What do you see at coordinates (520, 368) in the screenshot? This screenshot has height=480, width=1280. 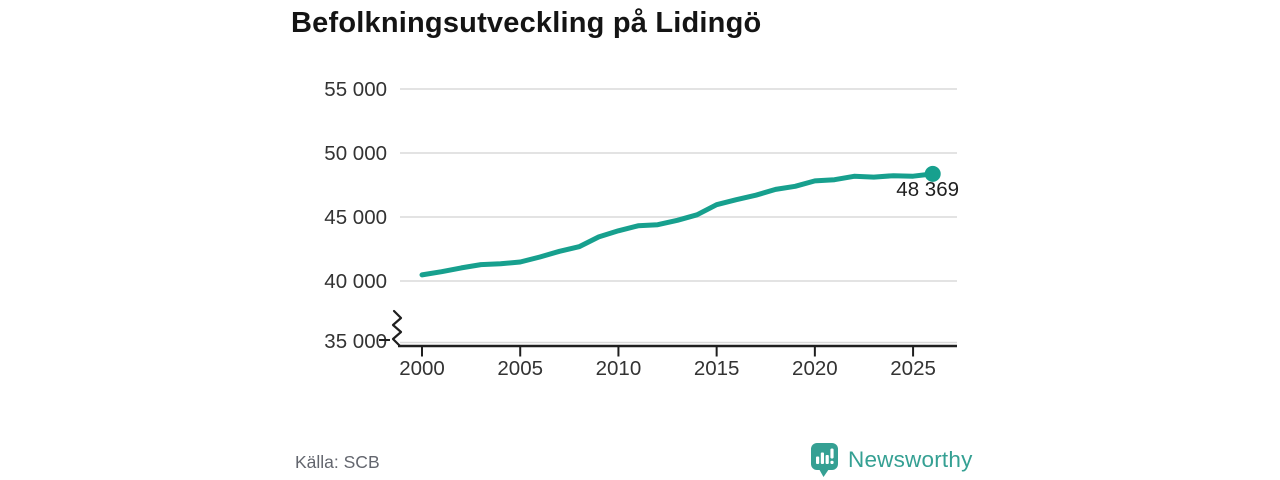 I see `x-axis-tick-label: 2005` at bounding box center [520, 368].